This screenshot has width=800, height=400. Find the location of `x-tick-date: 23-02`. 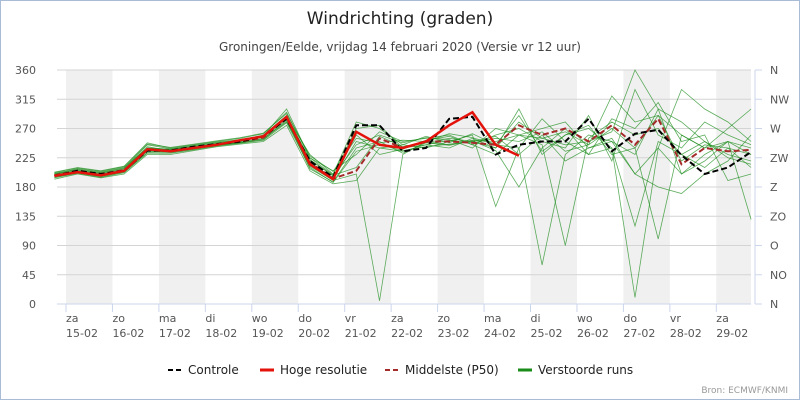

x-tick-date: 23-02 is located at coordinates (454, 333).